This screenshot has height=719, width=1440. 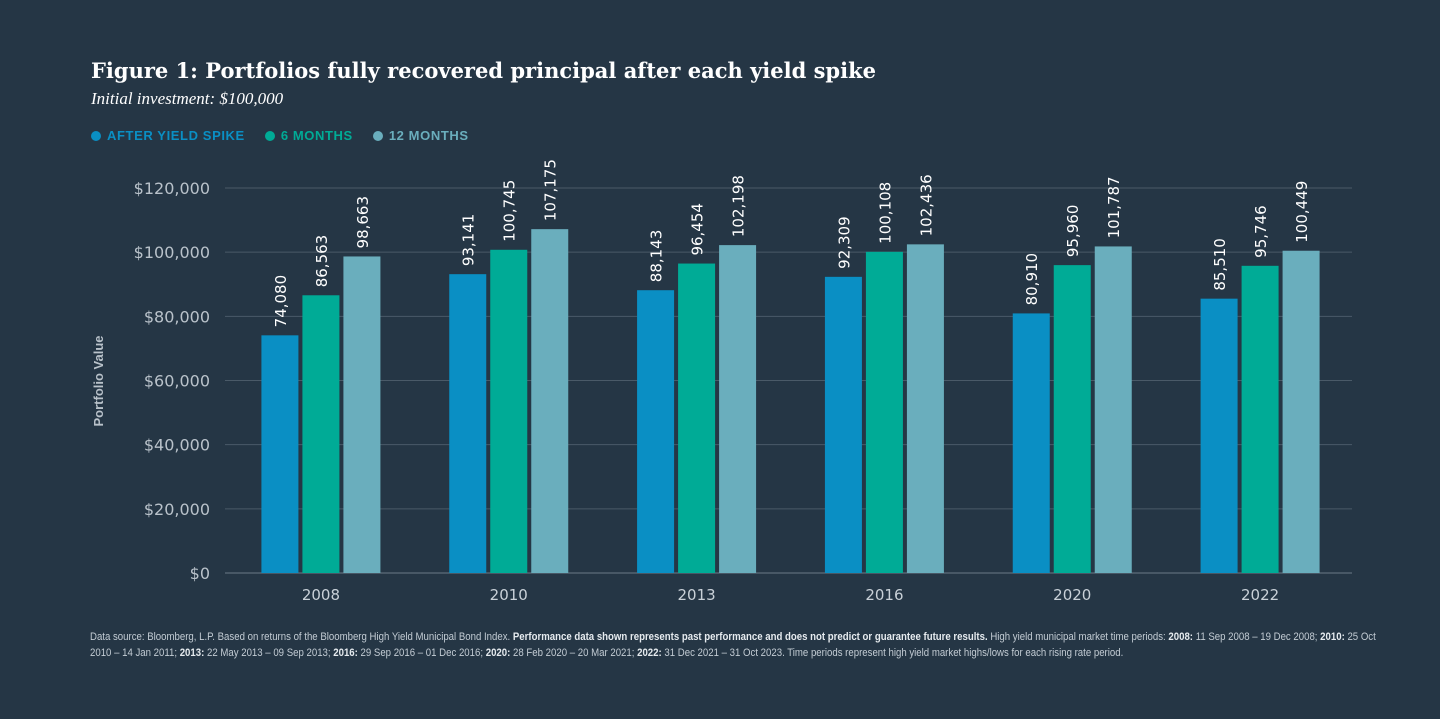 I want to click on y-tick-label: $40,000, so click(x=177, y=445).